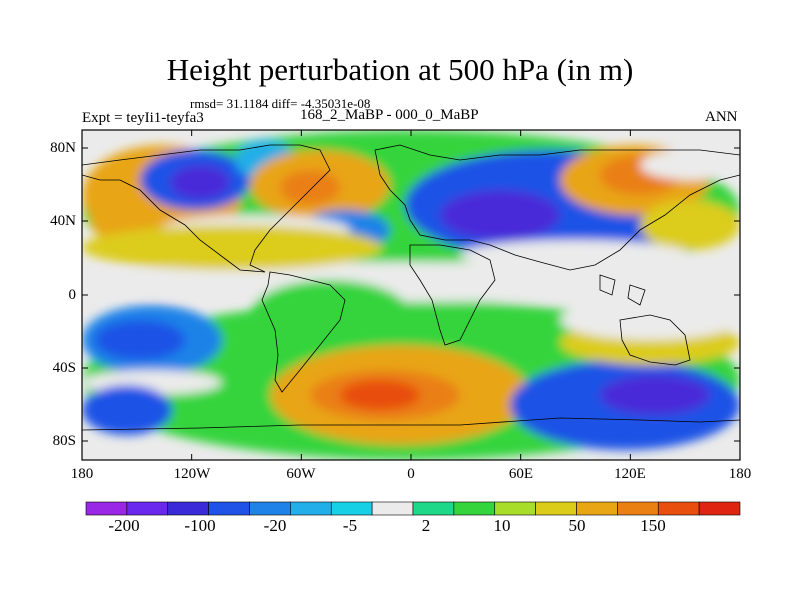  I want to click on season-label: ANN, so click(721, 117).